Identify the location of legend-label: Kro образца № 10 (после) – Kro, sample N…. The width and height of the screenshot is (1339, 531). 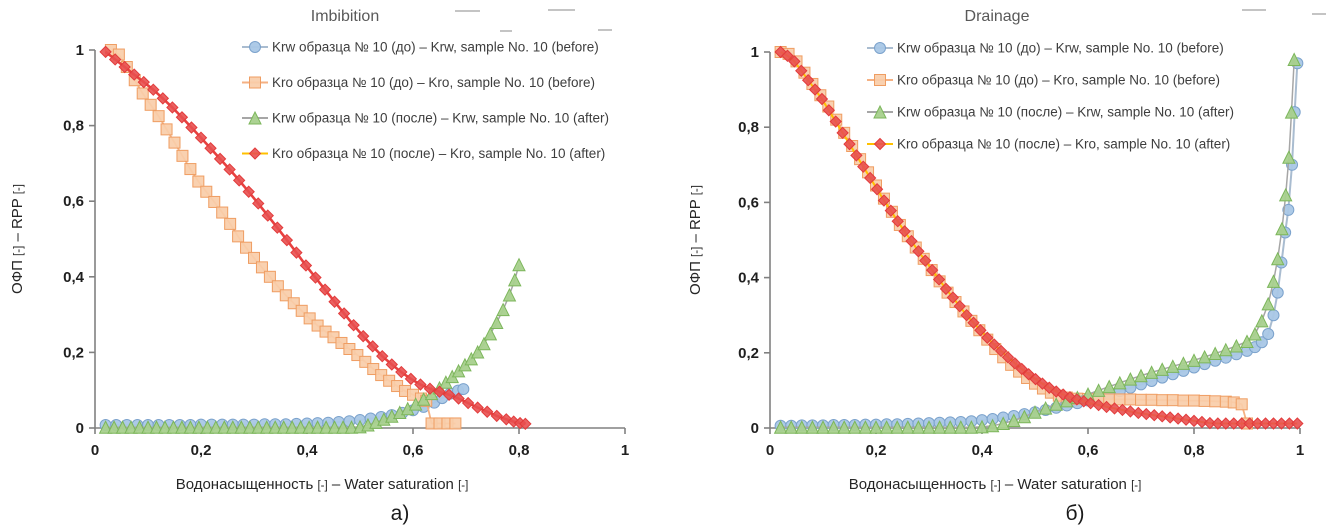
(1063, 144).